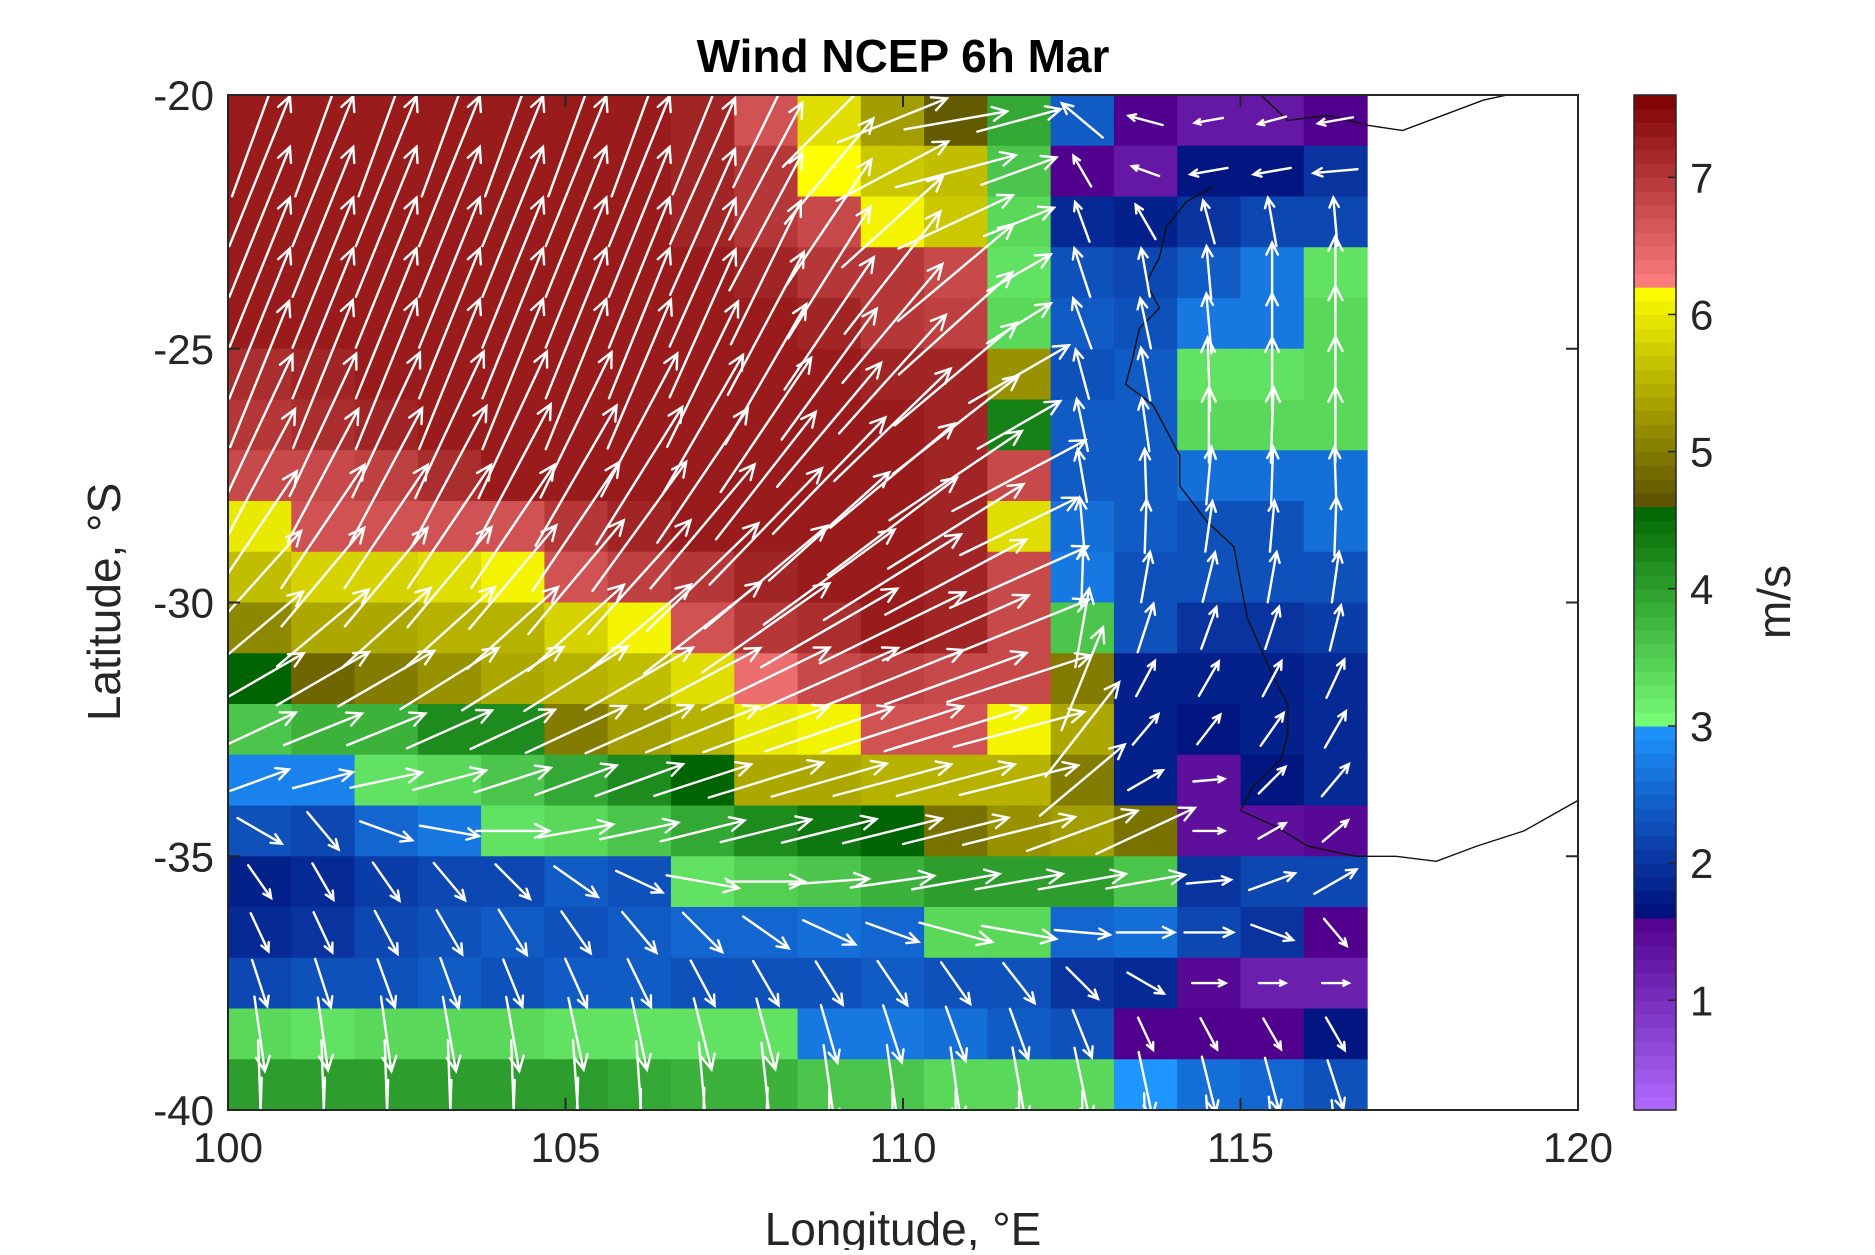 This screenshot has height=1255, width=1875. Describe the element at coordinates (1701, 314) in the screenshot. I see `colorbar-tick-label: 6` at that location.